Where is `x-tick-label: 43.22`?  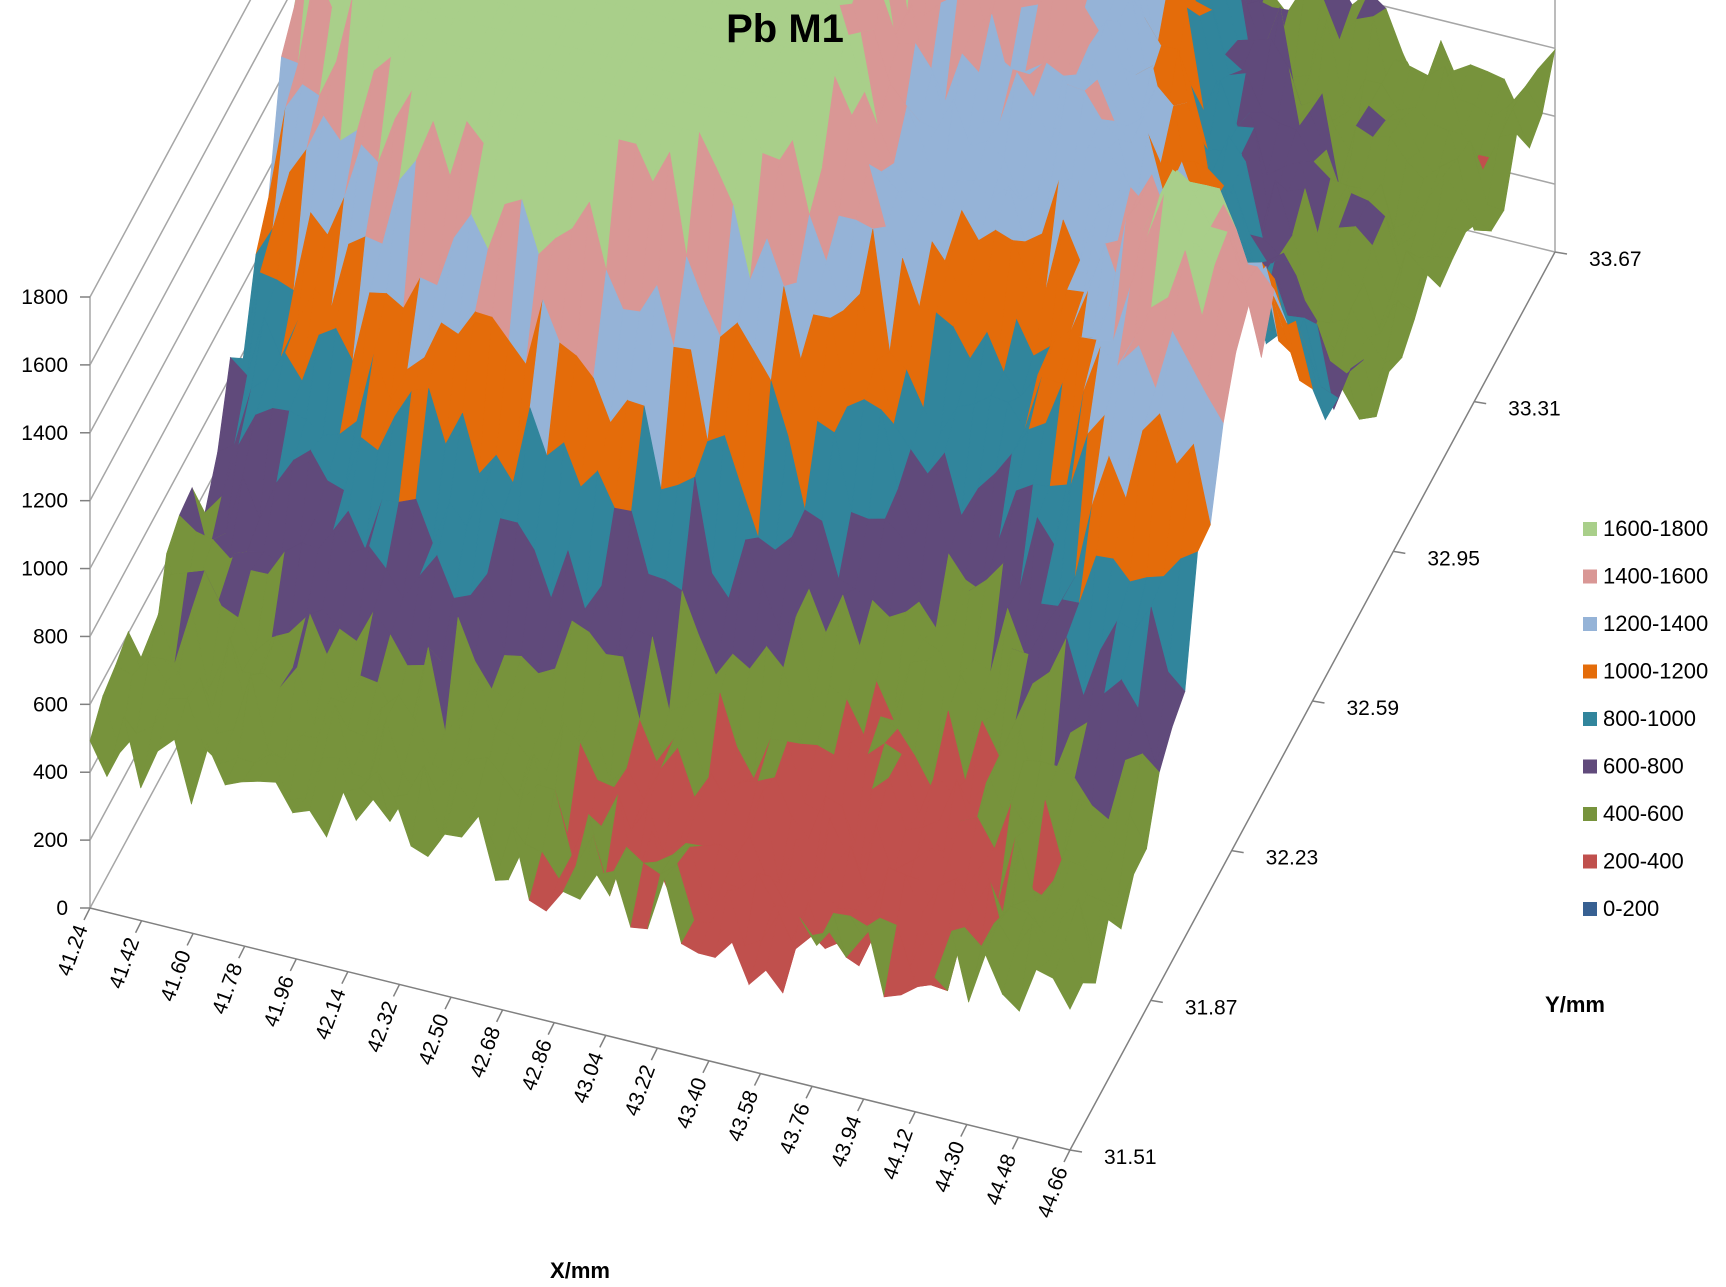
x-tick-label: 43.22 is located at coordinates (640, 1090).